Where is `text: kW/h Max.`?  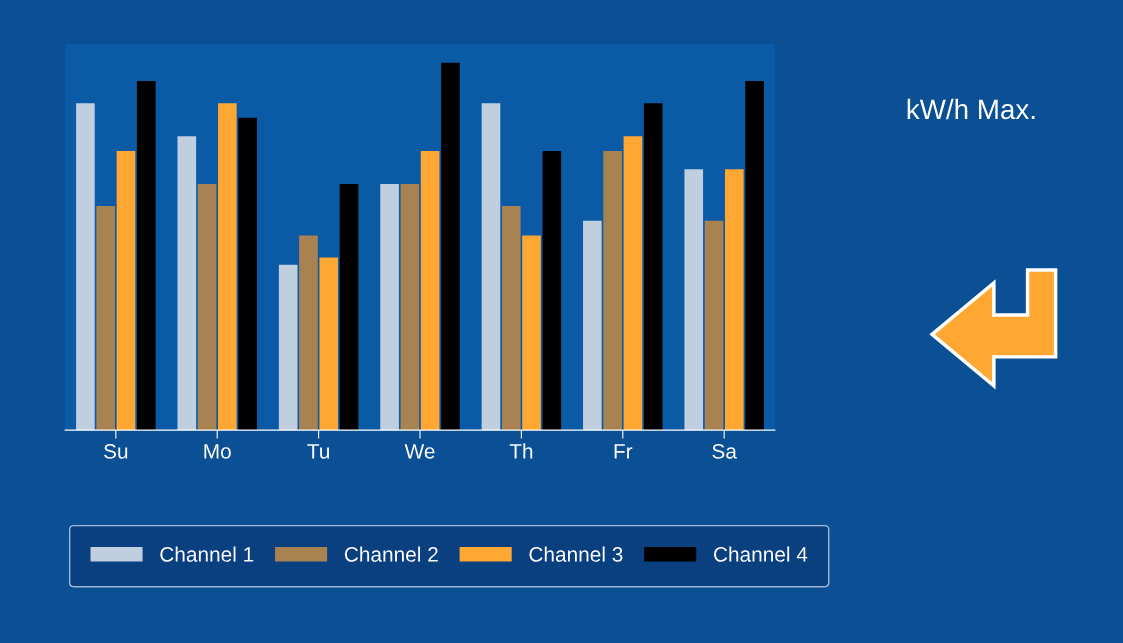
text: kW/h Max. is located at coordinates (971, 109).